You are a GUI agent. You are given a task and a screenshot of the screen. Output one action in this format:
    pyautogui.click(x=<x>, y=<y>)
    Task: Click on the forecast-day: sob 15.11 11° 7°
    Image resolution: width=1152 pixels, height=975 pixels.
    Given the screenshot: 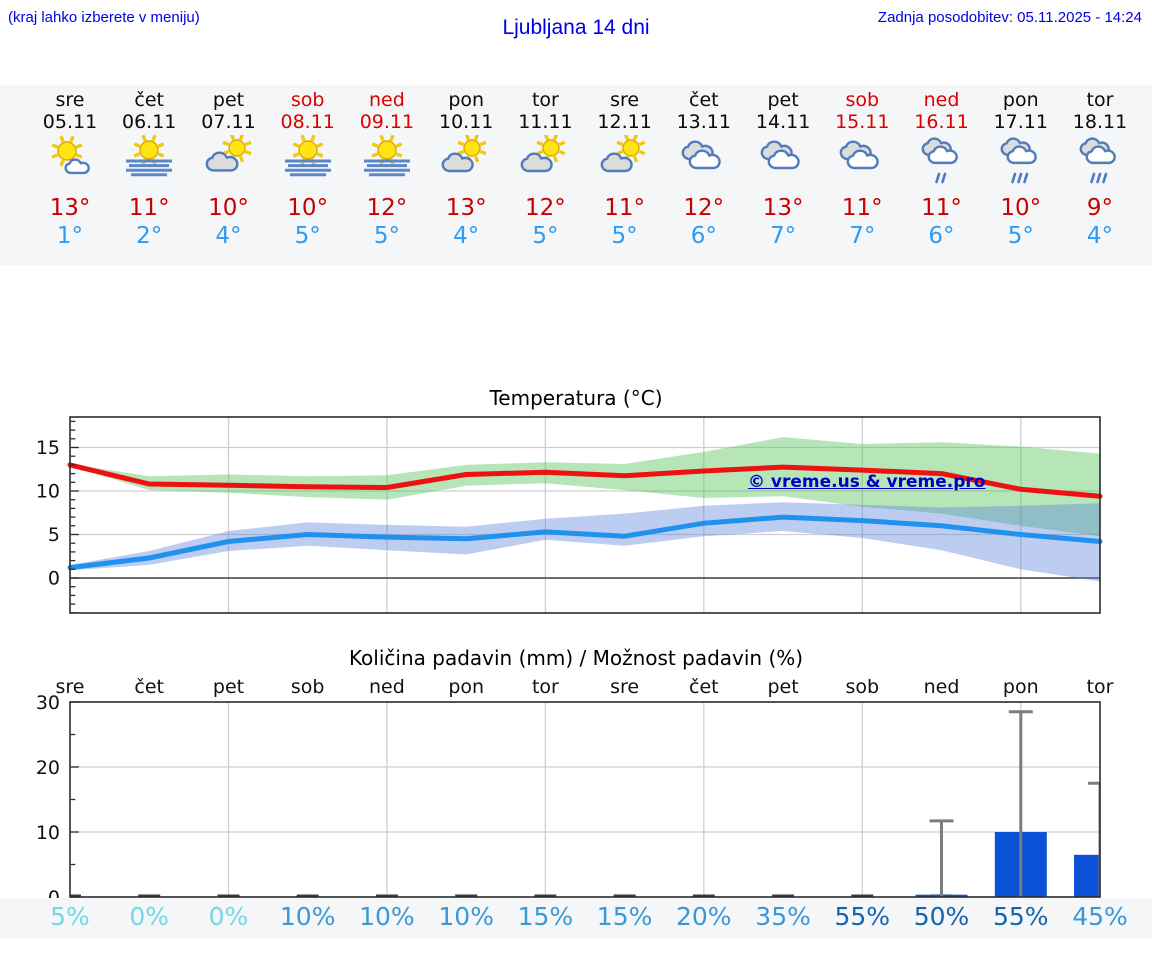 What is the action you would take?
    pyautogui.click(x=862, y=175)
    